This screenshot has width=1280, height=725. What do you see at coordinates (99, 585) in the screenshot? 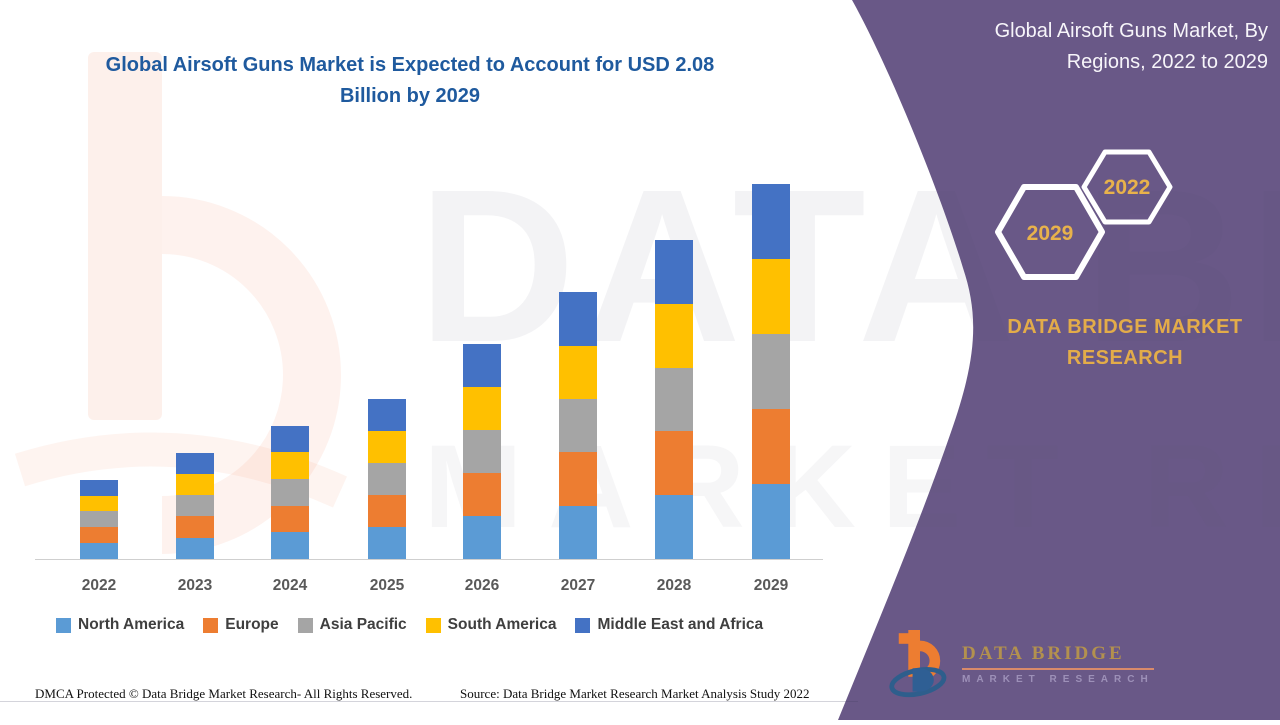
I see `bar-year-label: 2022` at bounding box center [99, 585].